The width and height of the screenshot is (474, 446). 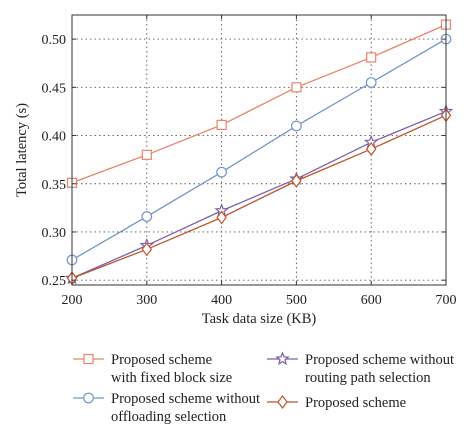 What do you see at coordinates (72, 300) in the screenshot?
I see `x-tick-label: 200` at bounding box center [72, 300].